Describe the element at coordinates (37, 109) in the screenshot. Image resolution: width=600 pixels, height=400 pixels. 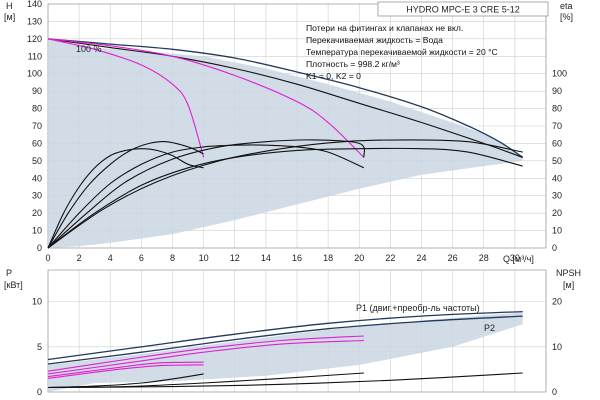
I see `left-tick-label: 80` at that location.